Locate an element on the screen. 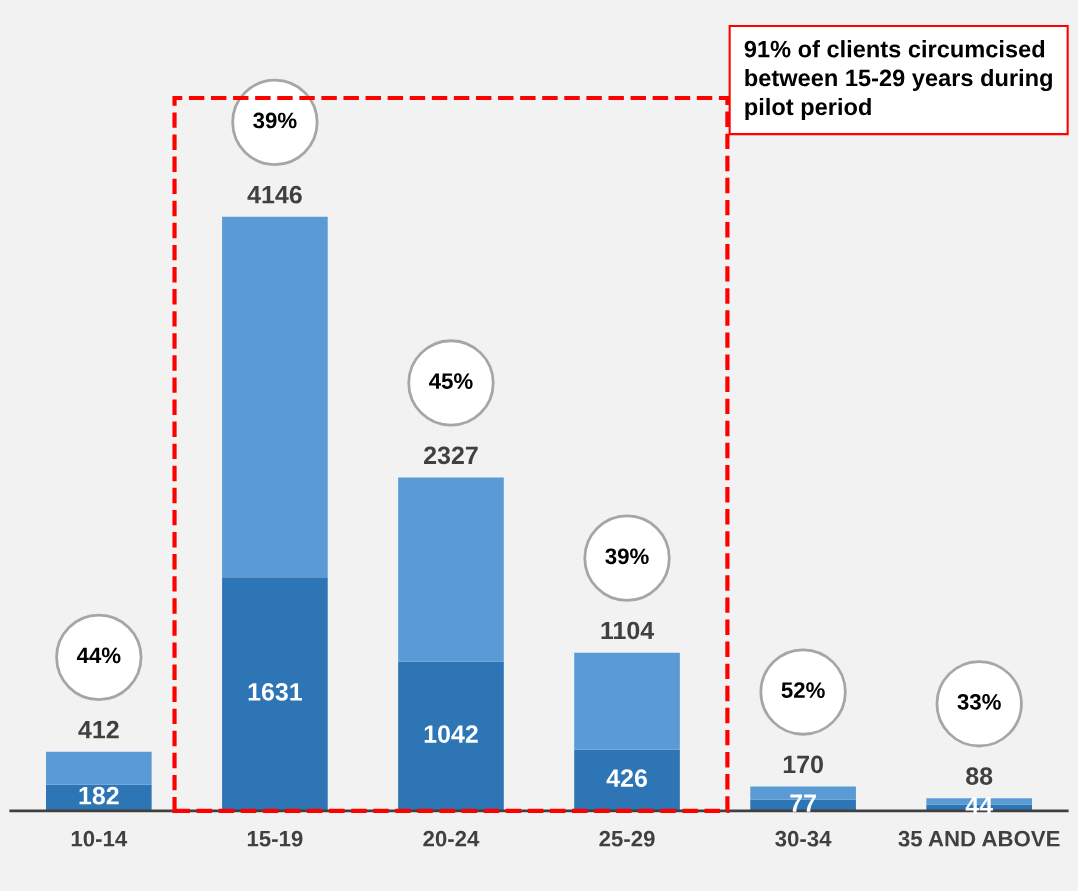  data-label: 77 is located at coordinates (803, 803).